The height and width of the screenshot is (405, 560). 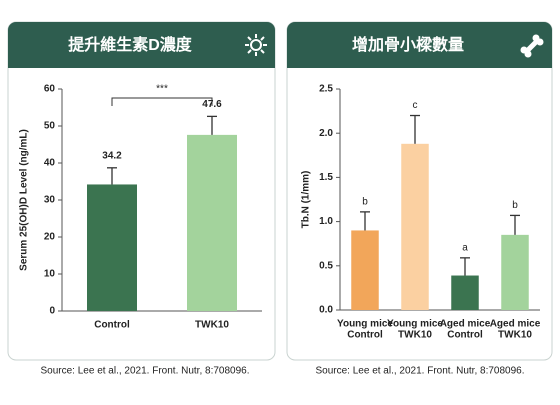 What do you see at coordinates (50, 237) in the screenshot?
I see `y-tick-label: 20` at bounding box center [50, 237].